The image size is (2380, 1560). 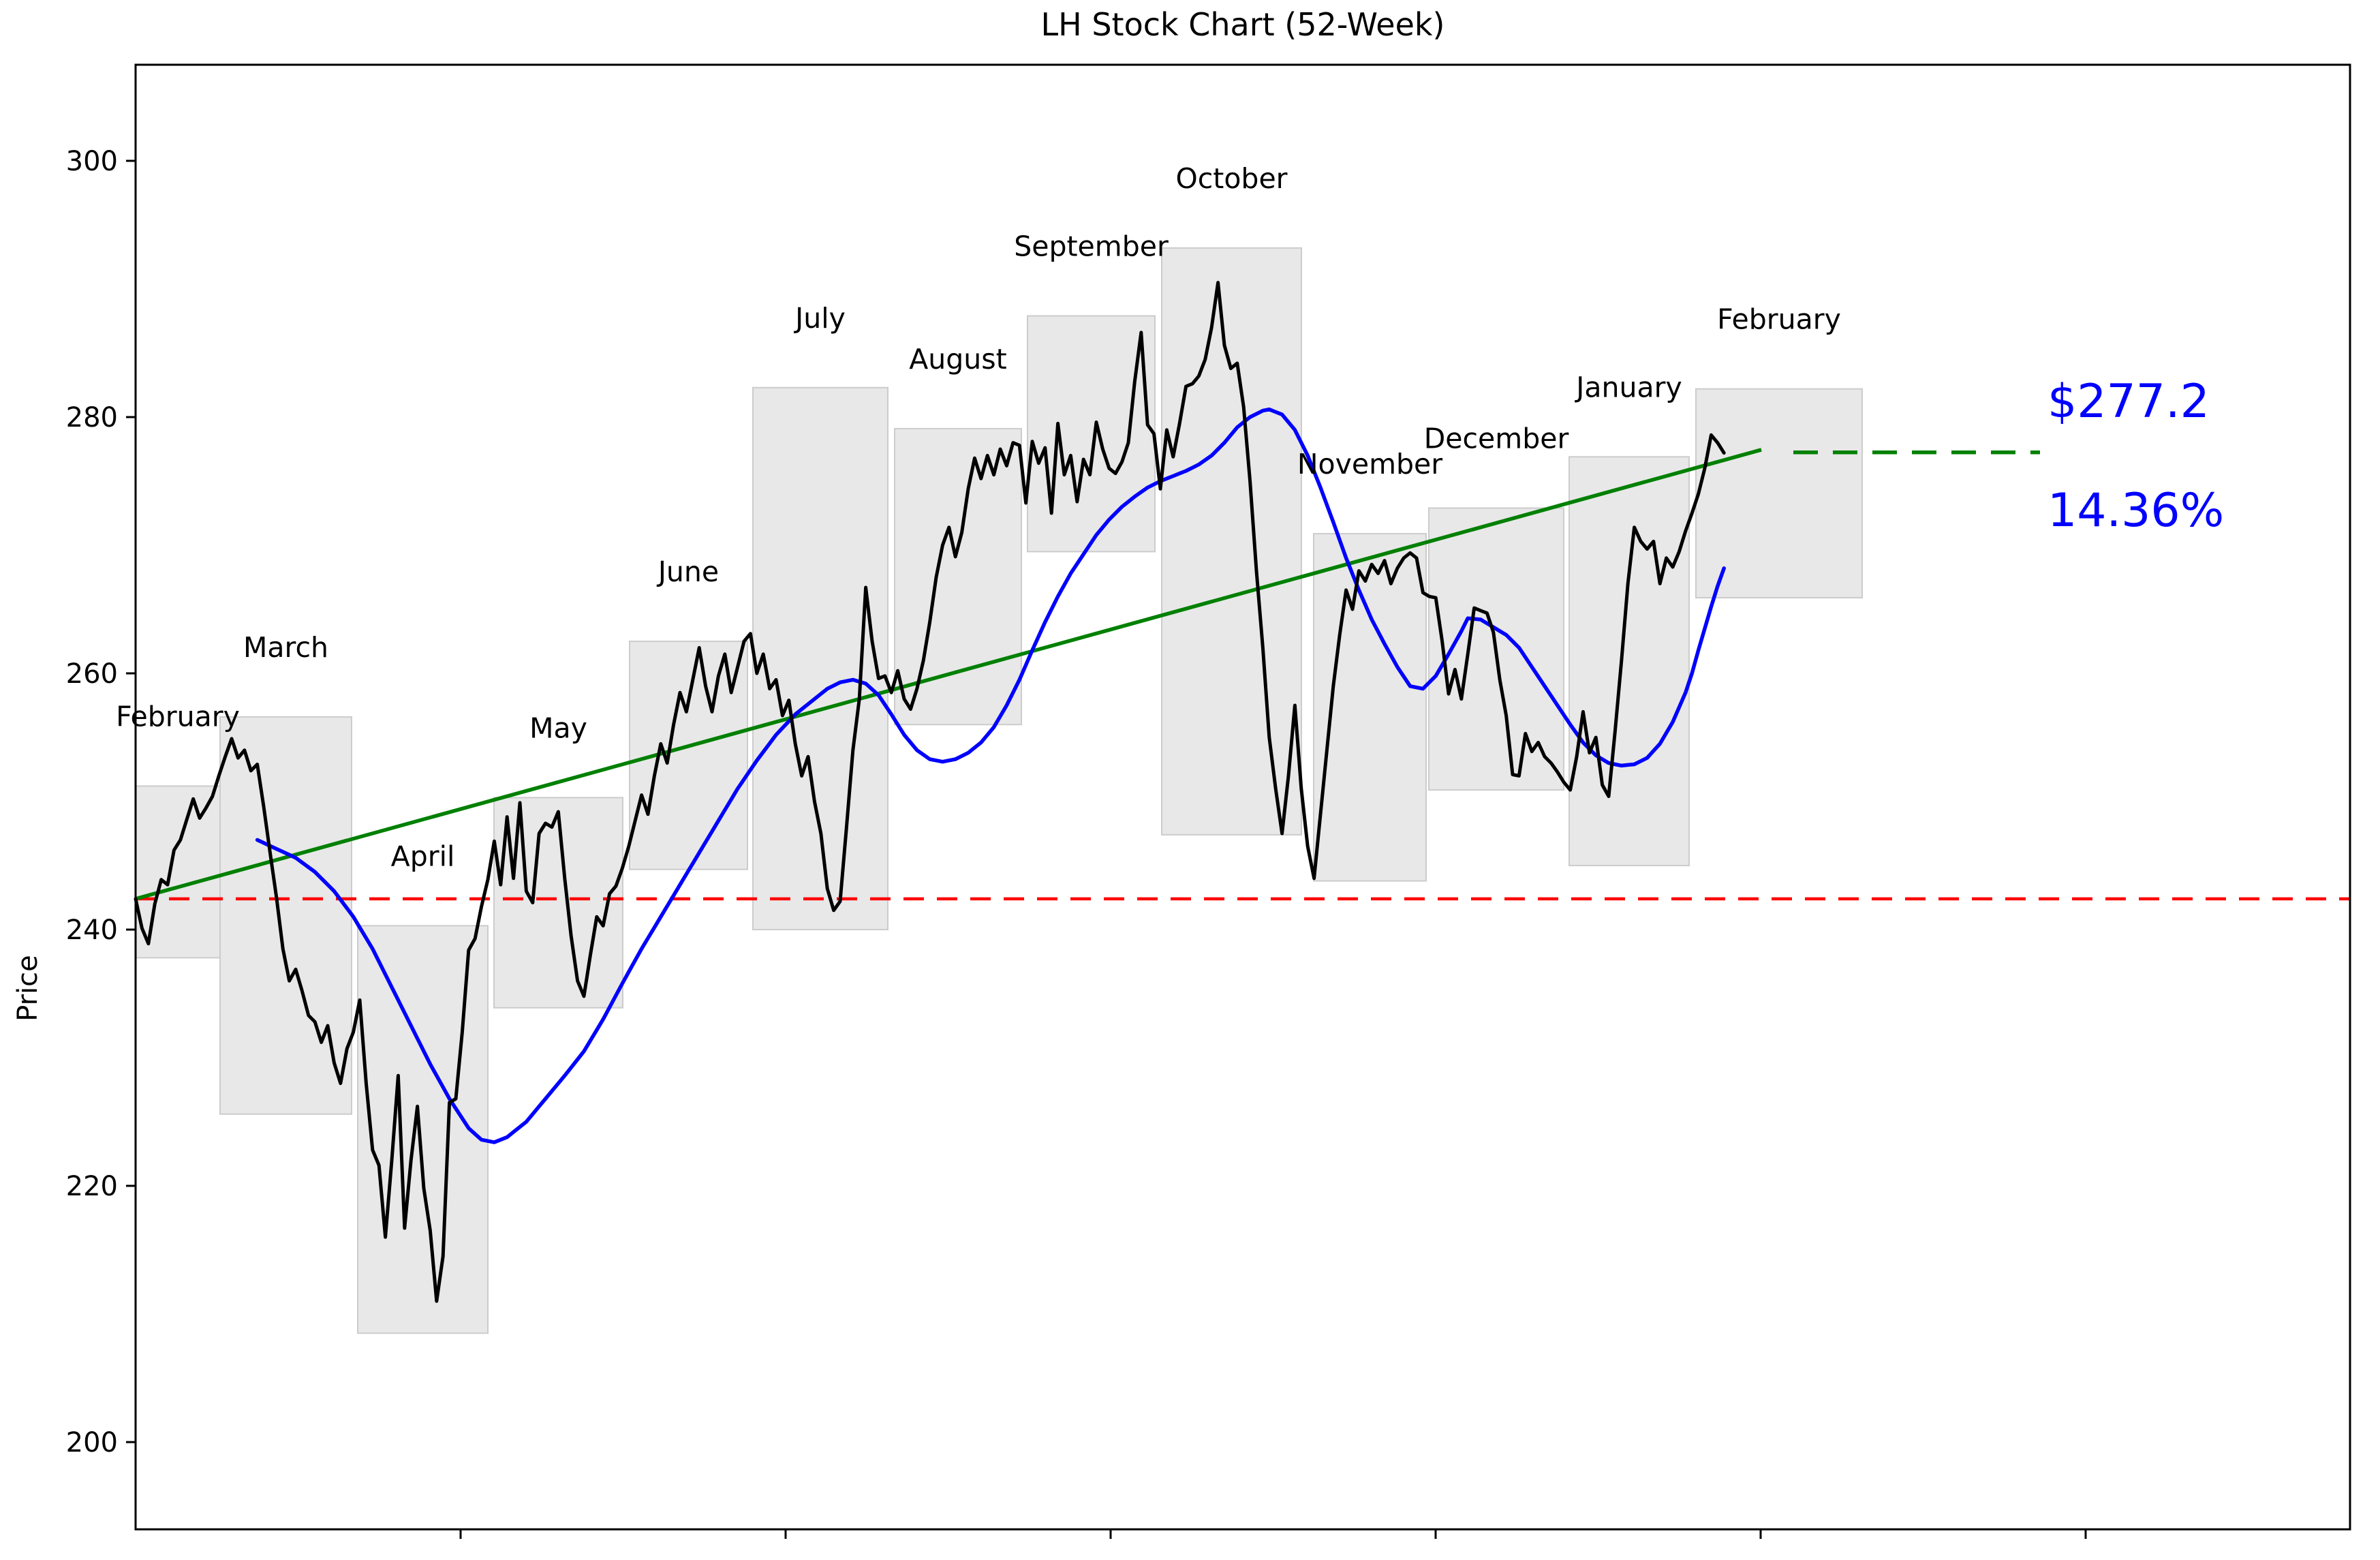 I want to click on month-label: August, so click(x=957, y=359).